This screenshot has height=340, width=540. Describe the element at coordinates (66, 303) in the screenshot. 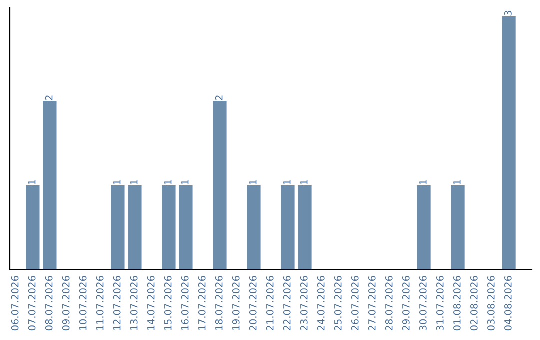

I see `x-tick-label: 09.07.2026` at that location.